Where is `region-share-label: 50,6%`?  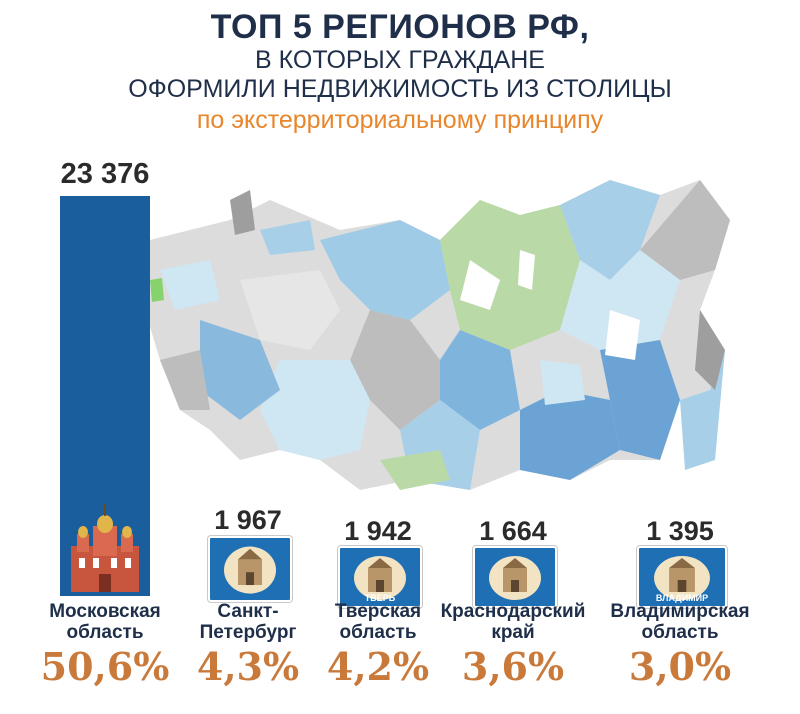
region-share-label: 50,6% is located at coordinates (105, 666).